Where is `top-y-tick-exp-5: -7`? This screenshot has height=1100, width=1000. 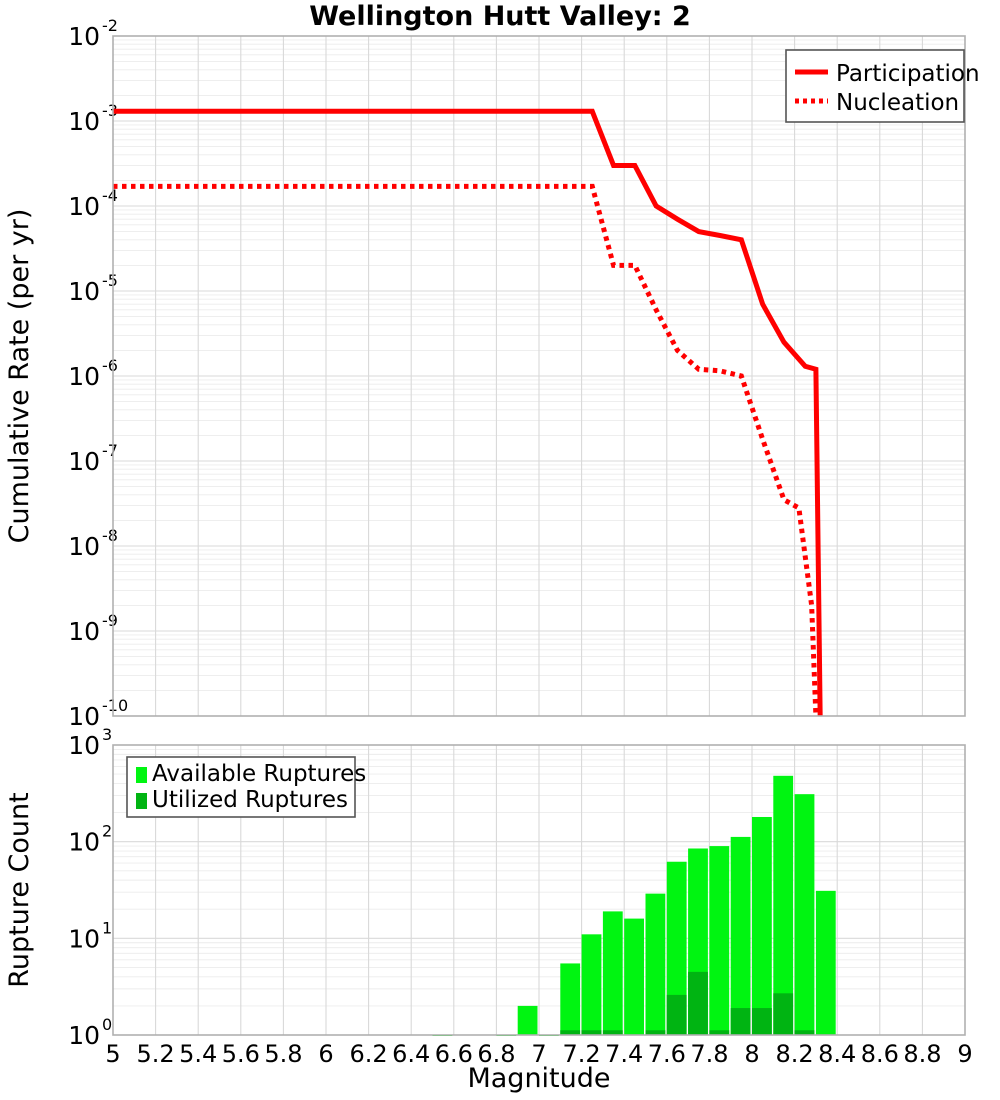
top-y-tick-exp-5: -7 is located at coordinates (110, 450).